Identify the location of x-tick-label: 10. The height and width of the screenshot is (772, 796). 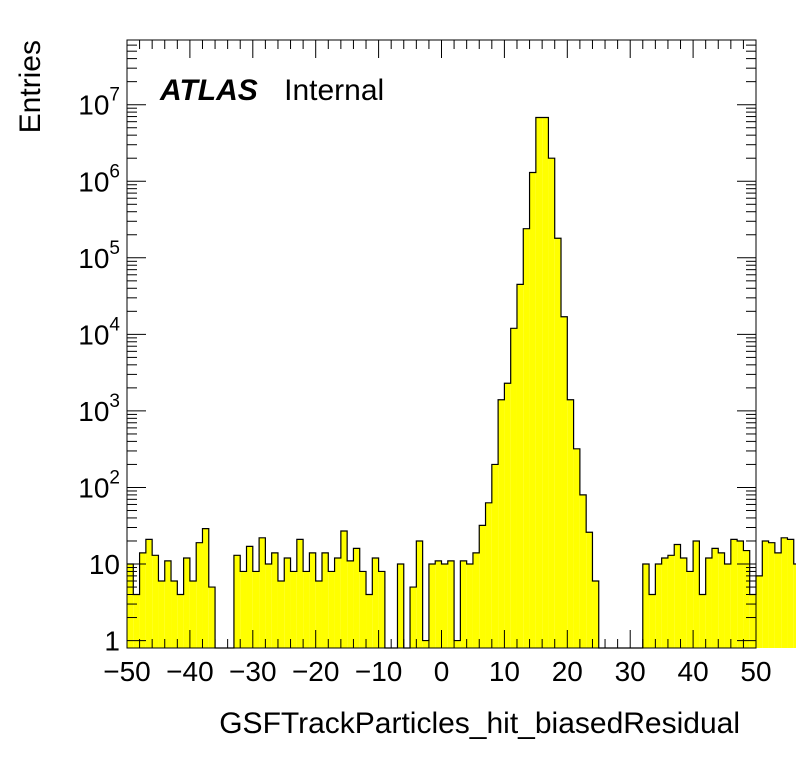
(504, 671).